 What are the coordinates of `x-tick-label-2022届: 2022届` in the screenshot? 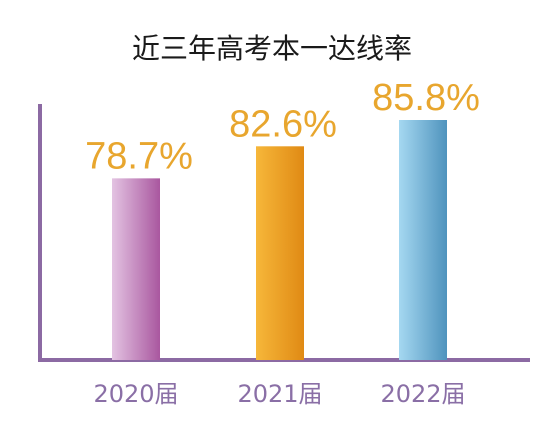 It's located at (422, 394).